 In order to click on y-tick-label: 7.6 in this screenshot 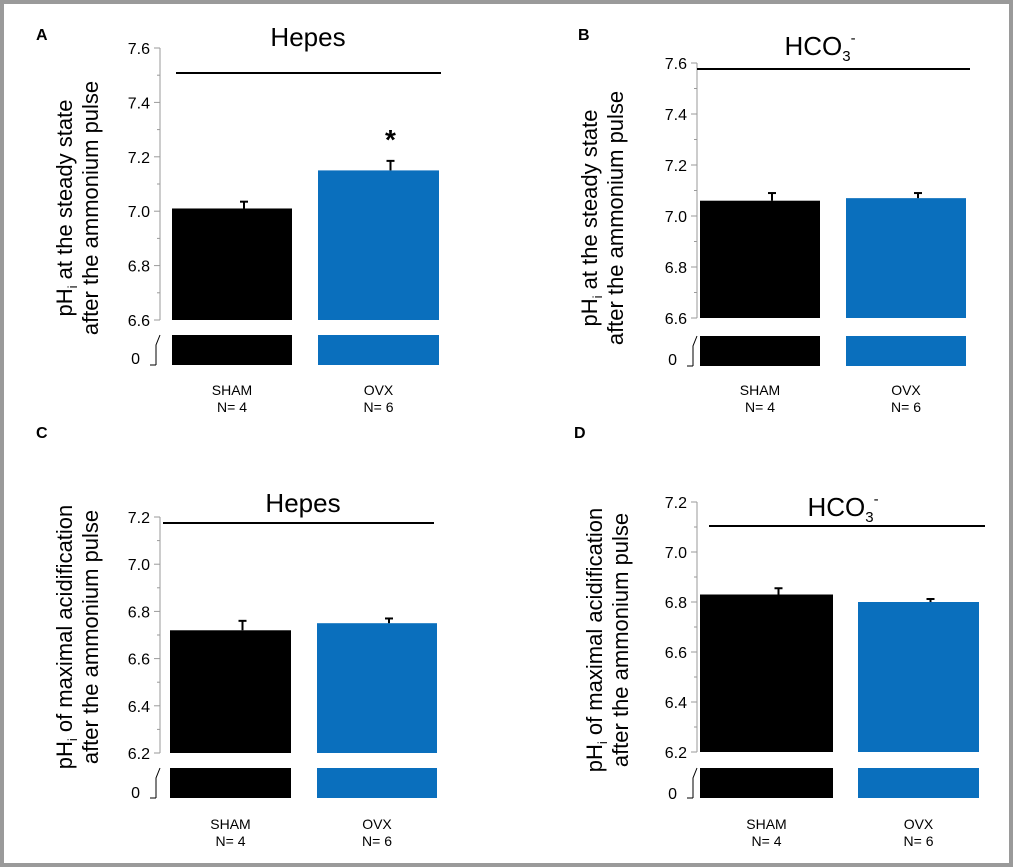, I will do `click(139, 49)`.